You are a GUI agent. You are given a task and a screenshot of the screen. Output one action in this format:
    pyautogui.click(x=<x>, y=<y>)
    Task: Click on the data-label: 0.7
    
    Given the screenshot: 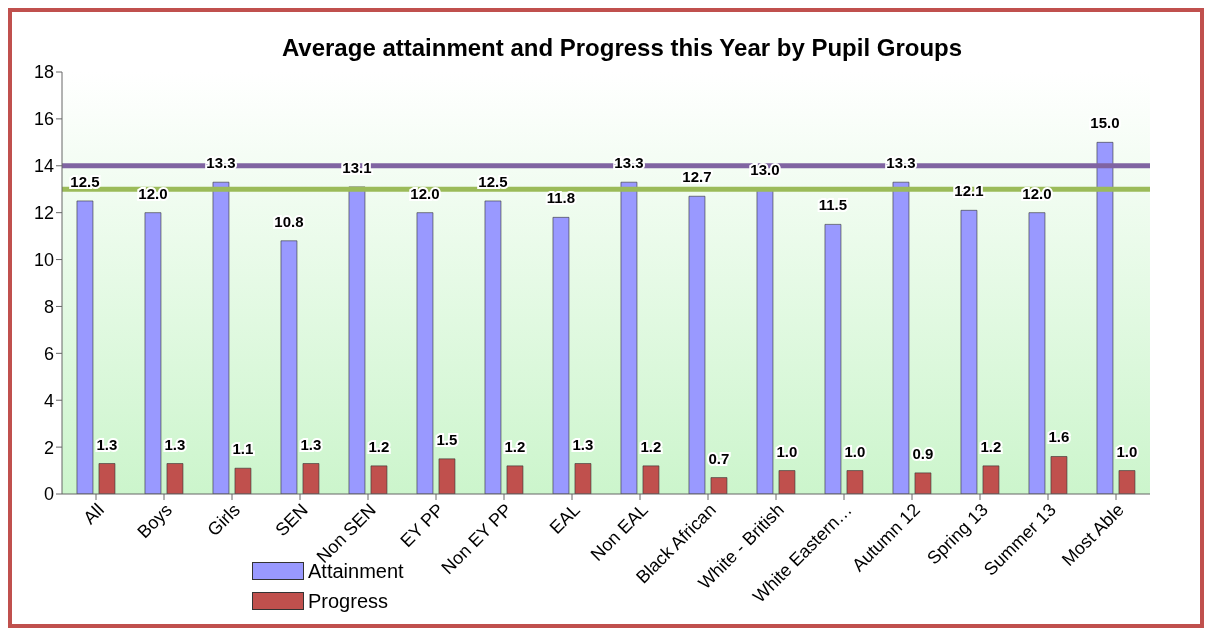 What is the action you would take?
    pyautogui.click(x=719, y=458)
    